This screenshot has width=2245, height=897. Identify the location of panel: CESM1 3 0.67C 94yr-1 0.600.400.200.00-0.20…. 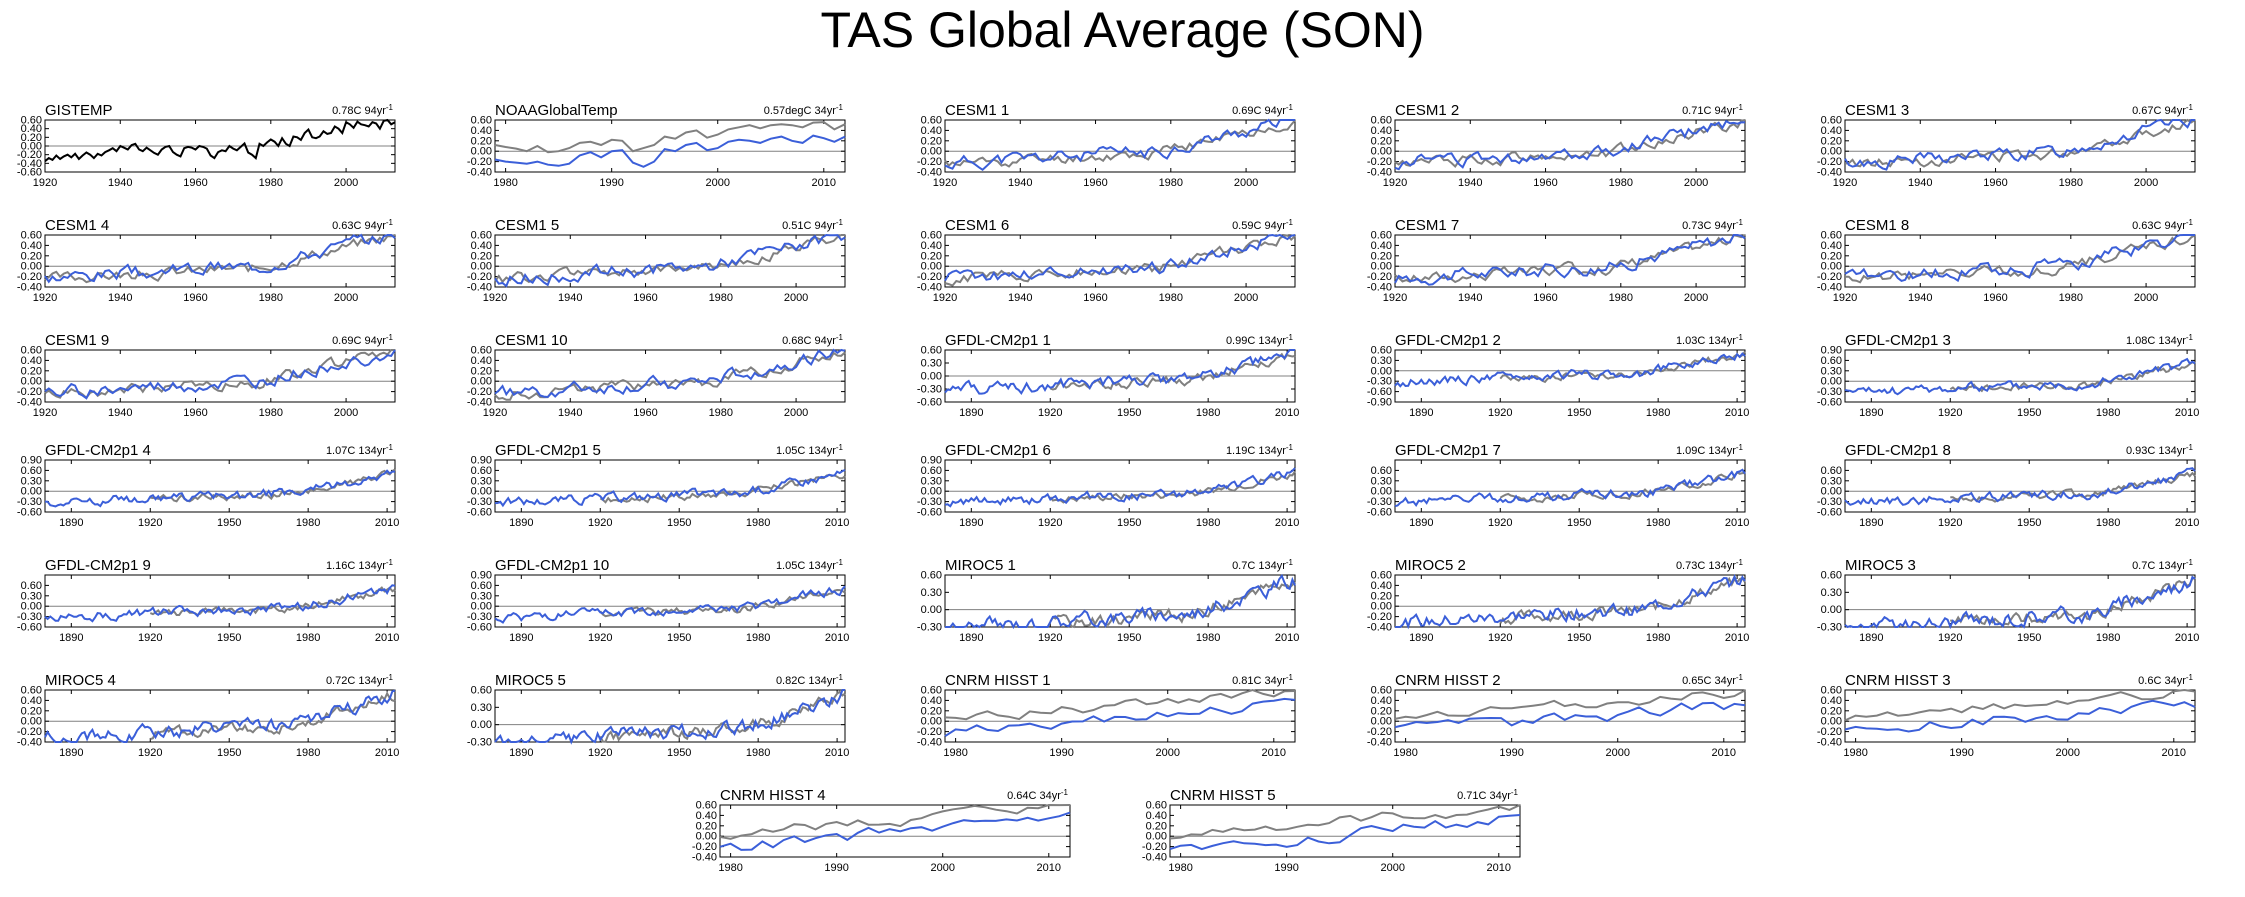
(2006, 145).